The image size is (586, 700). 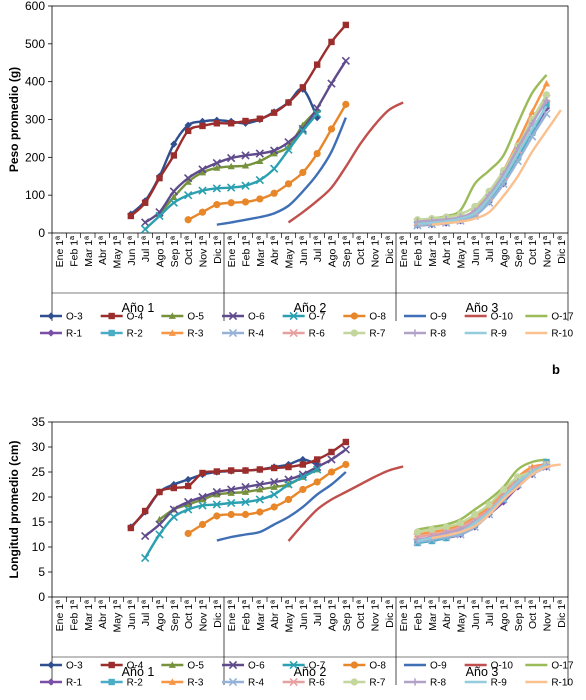 What do you see at coordinates (317, 683) in the screenshot?
I see `legend-label: R-6` at bounding box center [317, 683].